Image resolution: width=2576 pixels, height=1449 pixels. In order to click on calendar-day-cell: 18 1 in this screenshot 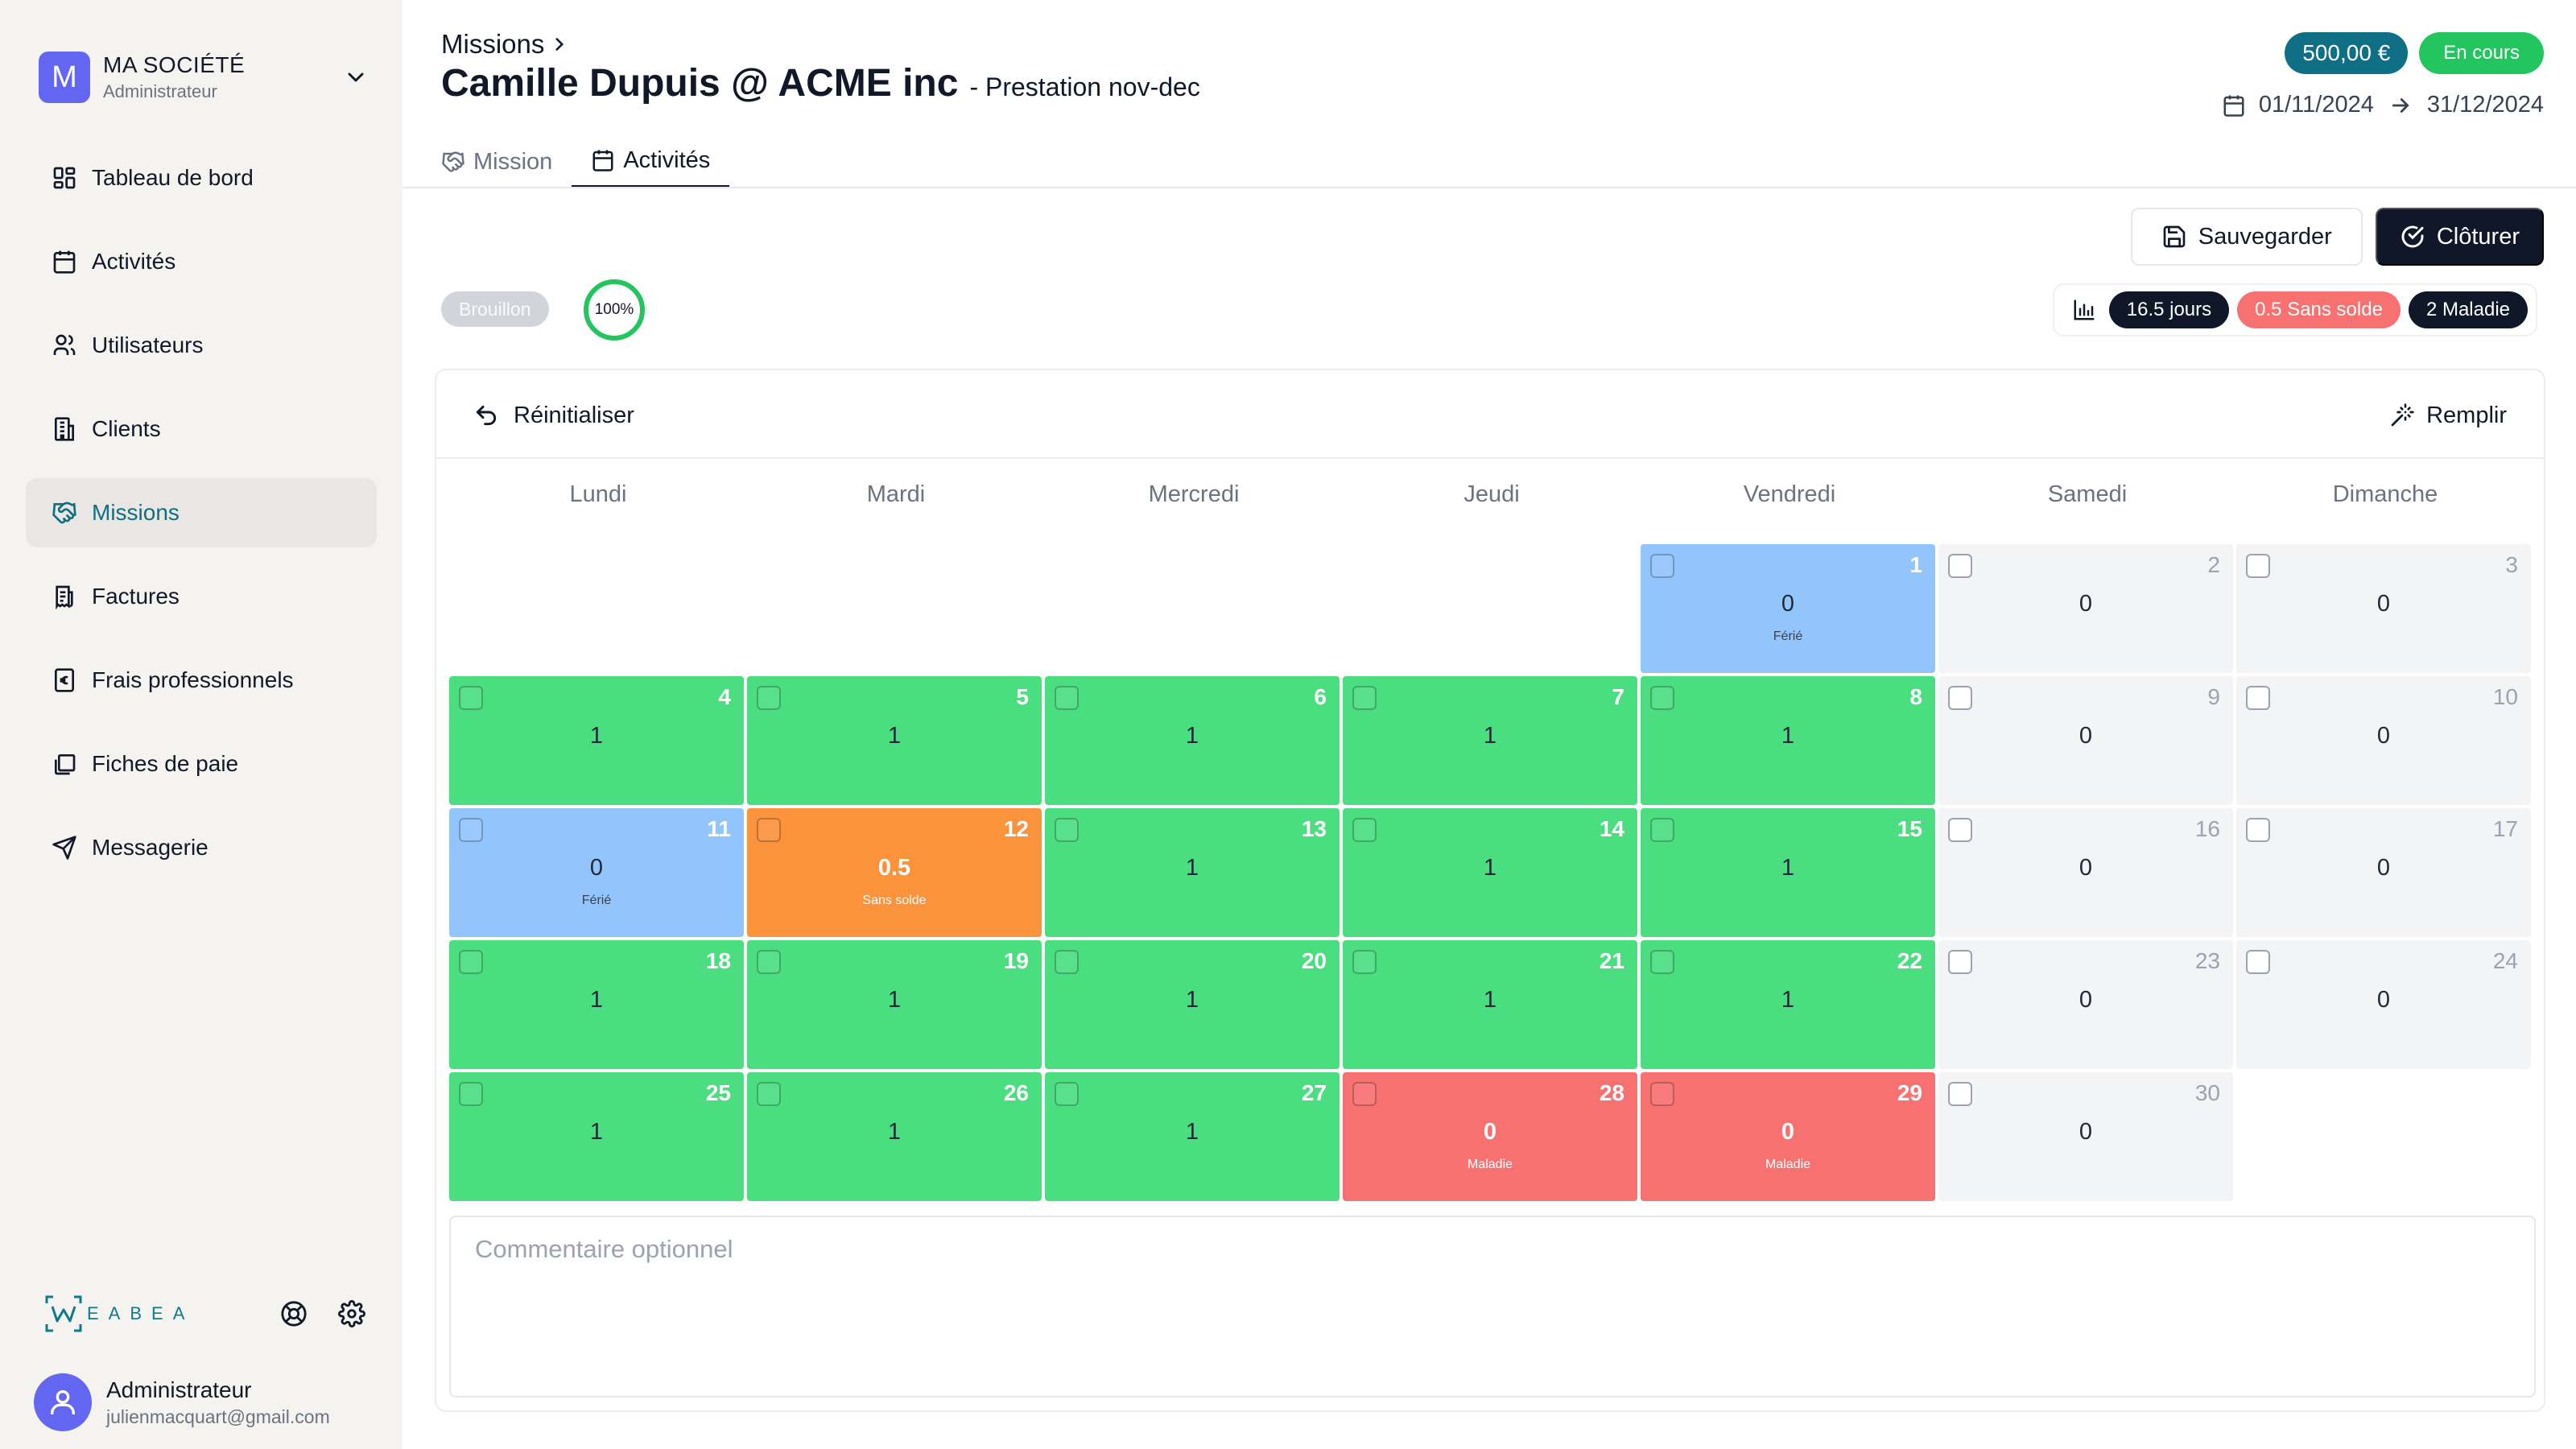, I will do `click(596, 1005)`.